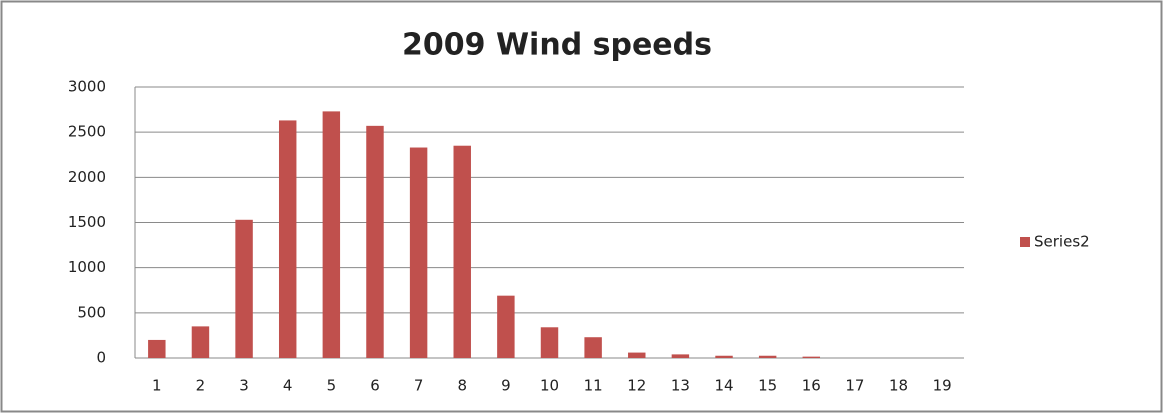 Image resolution: width=1165 pixels, height=414 pixels. I want to click on x-tick-label: 18, so click(898, 386).